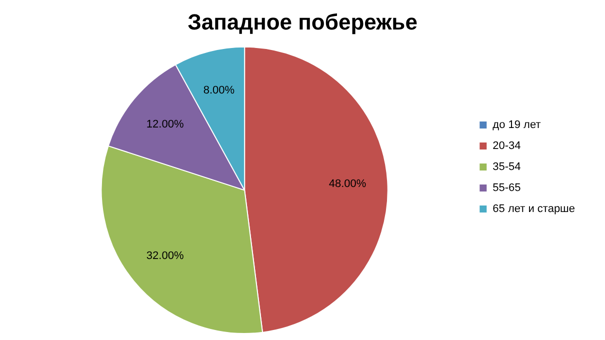  Describe the element at coordinates (506, 146) in the screenshot. I see `legend-label: 20-34` at that location.